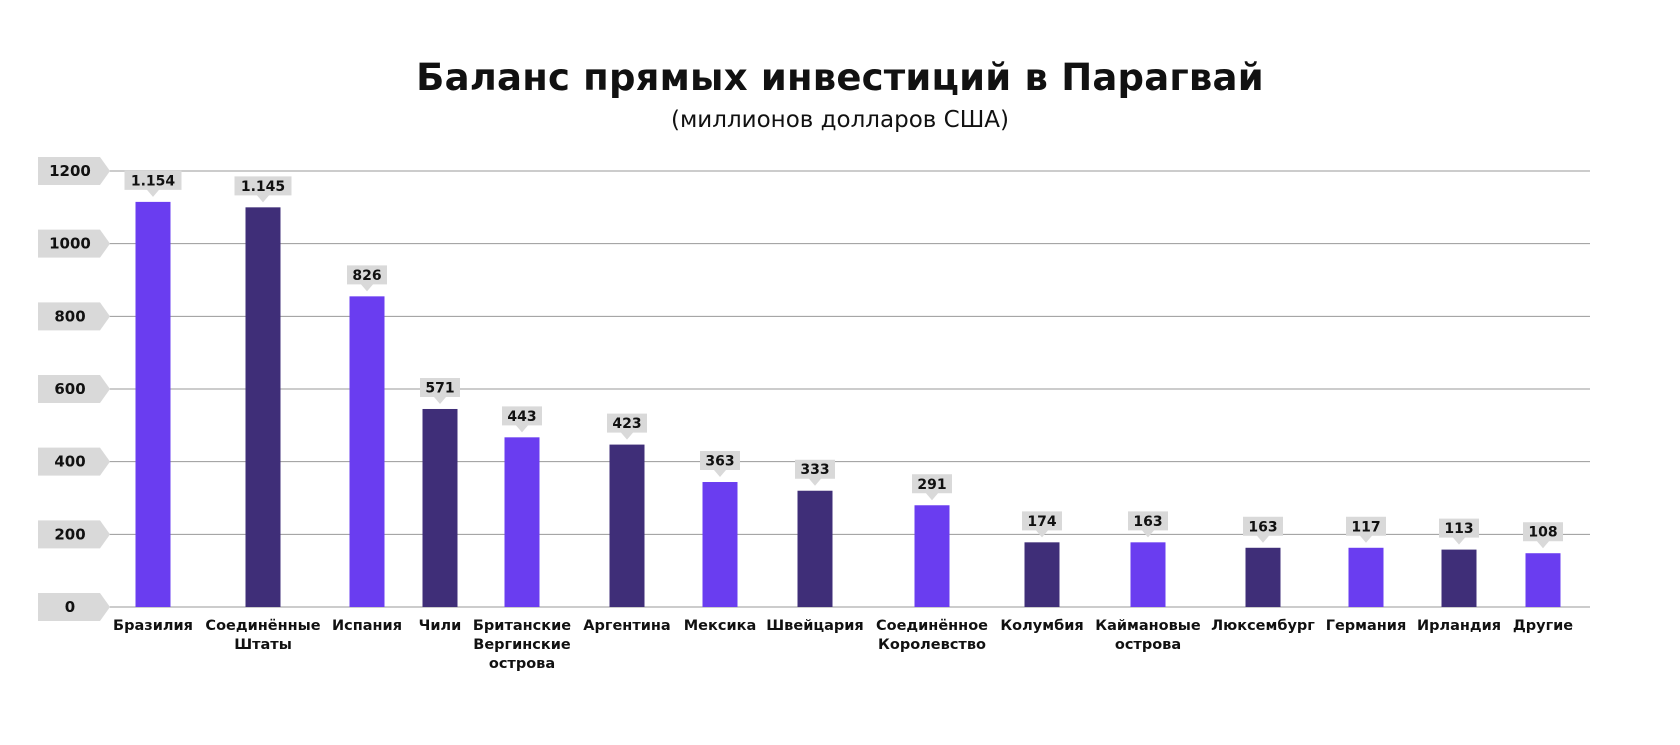 The height and width of the screenshot is (745, 1680). Describe the element at coordinates (1148, 635) in the screenshot. I see `category-label: Каймановые острова` at that location.